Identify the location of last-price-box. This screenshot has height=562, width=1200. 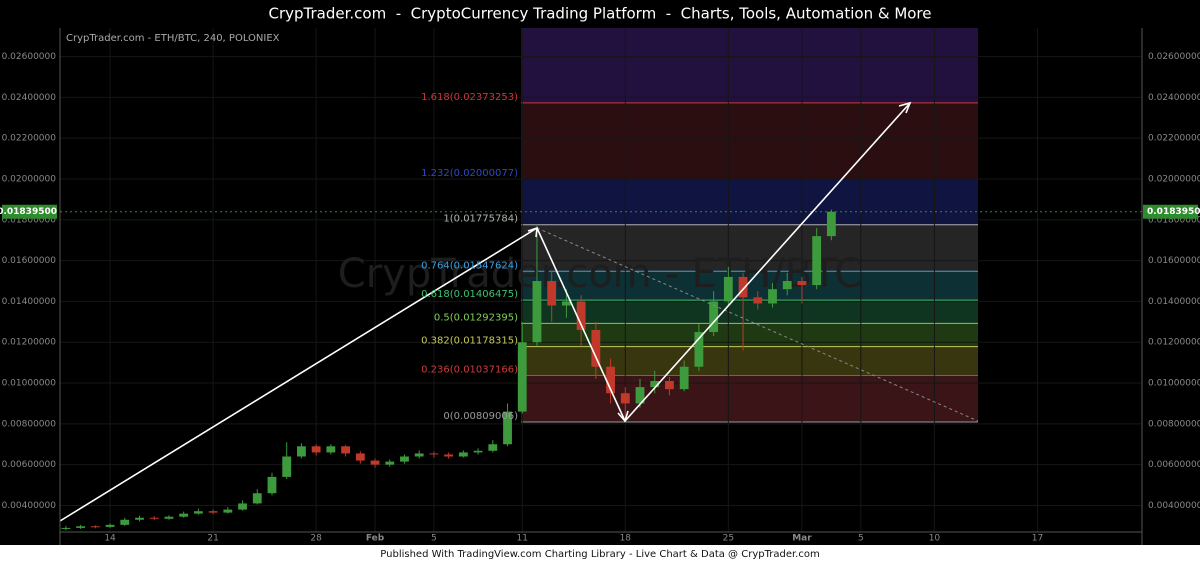
(29, 211).